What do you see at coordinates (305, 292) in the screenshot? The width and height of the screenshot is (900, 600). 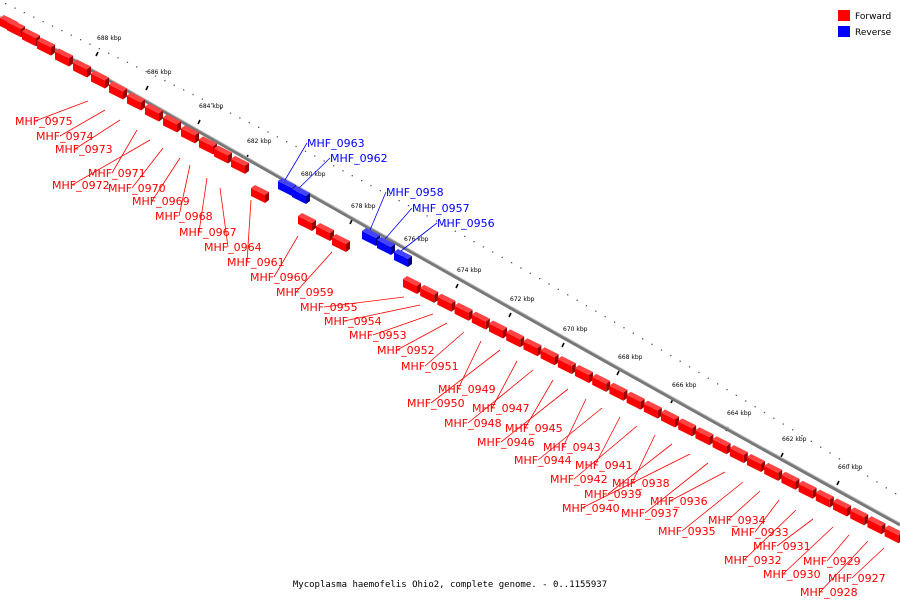 I see `gene-label-forward: MHF_0959` at bounding box center [305, 292].